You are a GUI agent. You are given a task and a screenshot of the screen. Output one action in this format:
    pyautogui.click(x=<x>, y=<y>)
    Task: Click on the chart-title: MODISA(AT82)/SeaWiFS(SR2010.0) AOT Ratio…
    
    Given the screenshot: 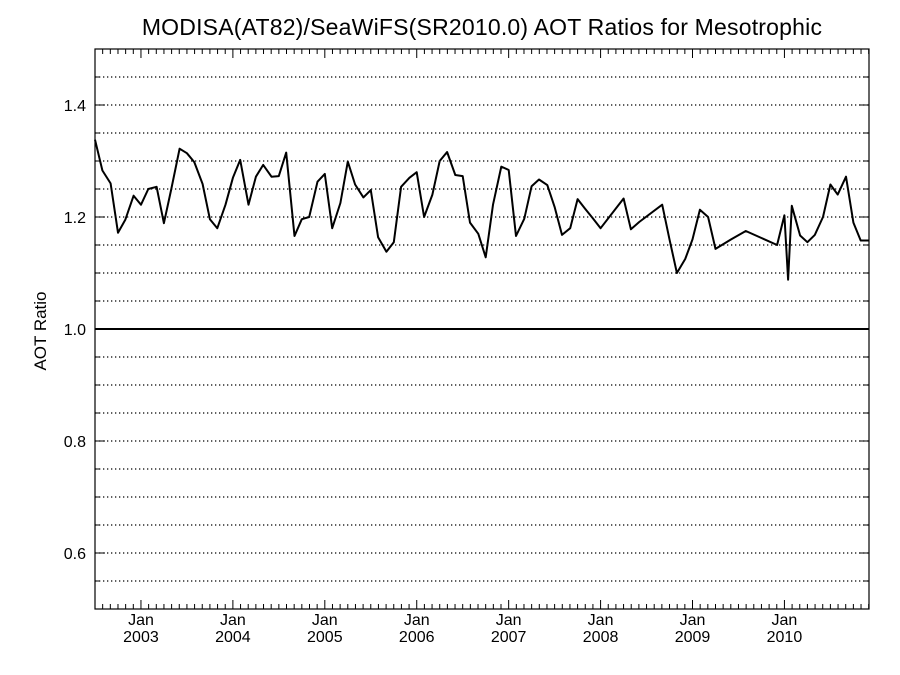 What is the action you would take?
    pyautogui.click(x=482, y=27)
    